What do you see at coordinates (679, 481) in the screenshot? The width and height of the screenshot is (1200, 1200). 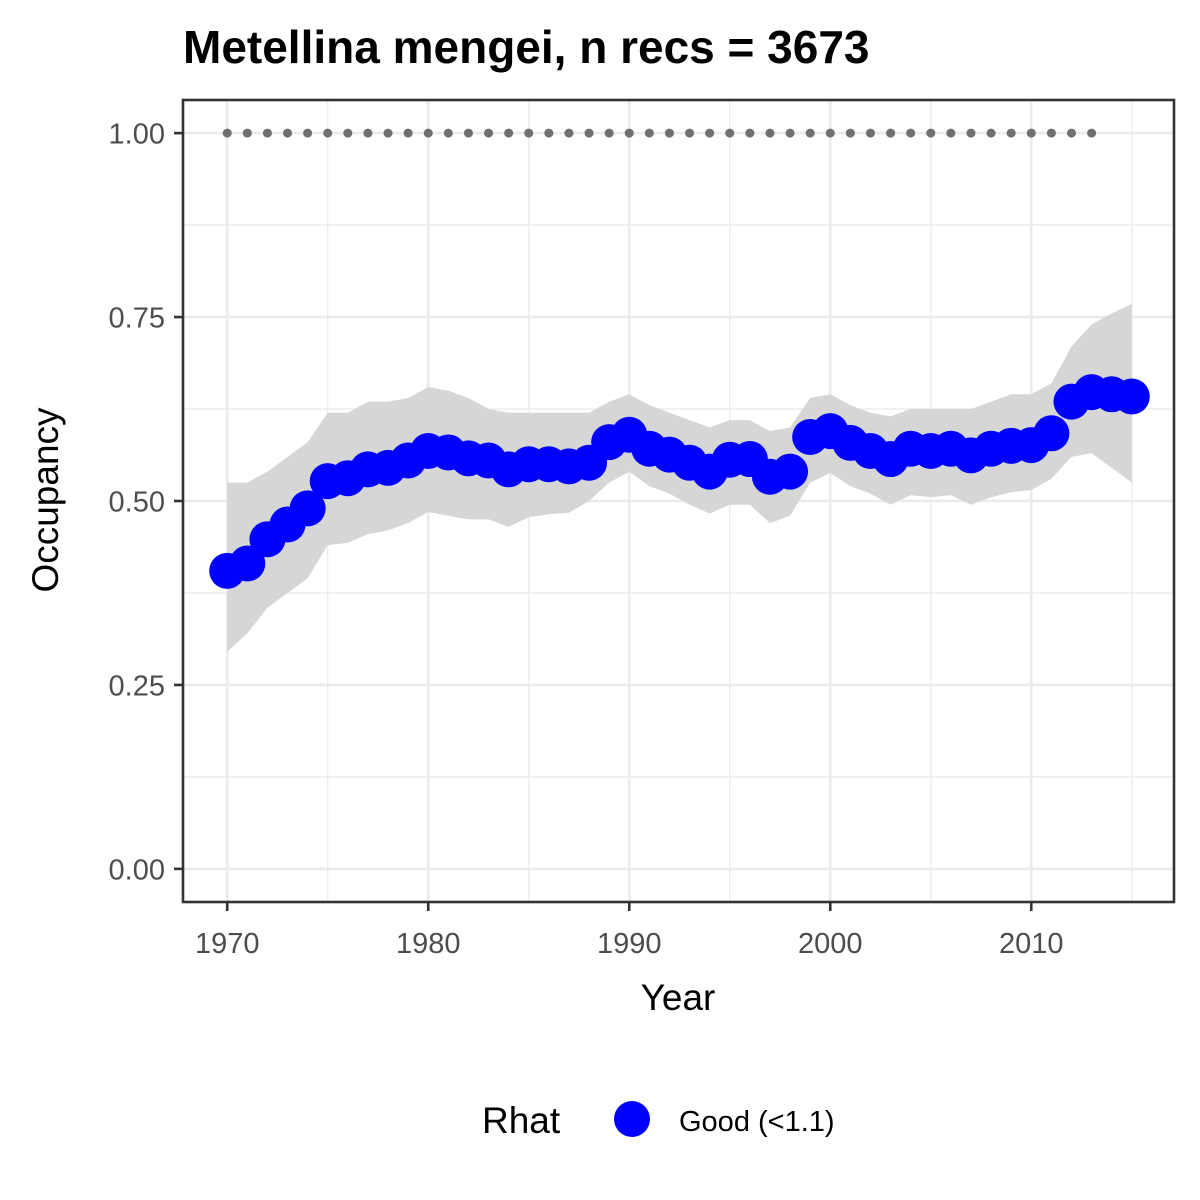 I see `occupancy-points-layer` at bounding box center [679, 481].